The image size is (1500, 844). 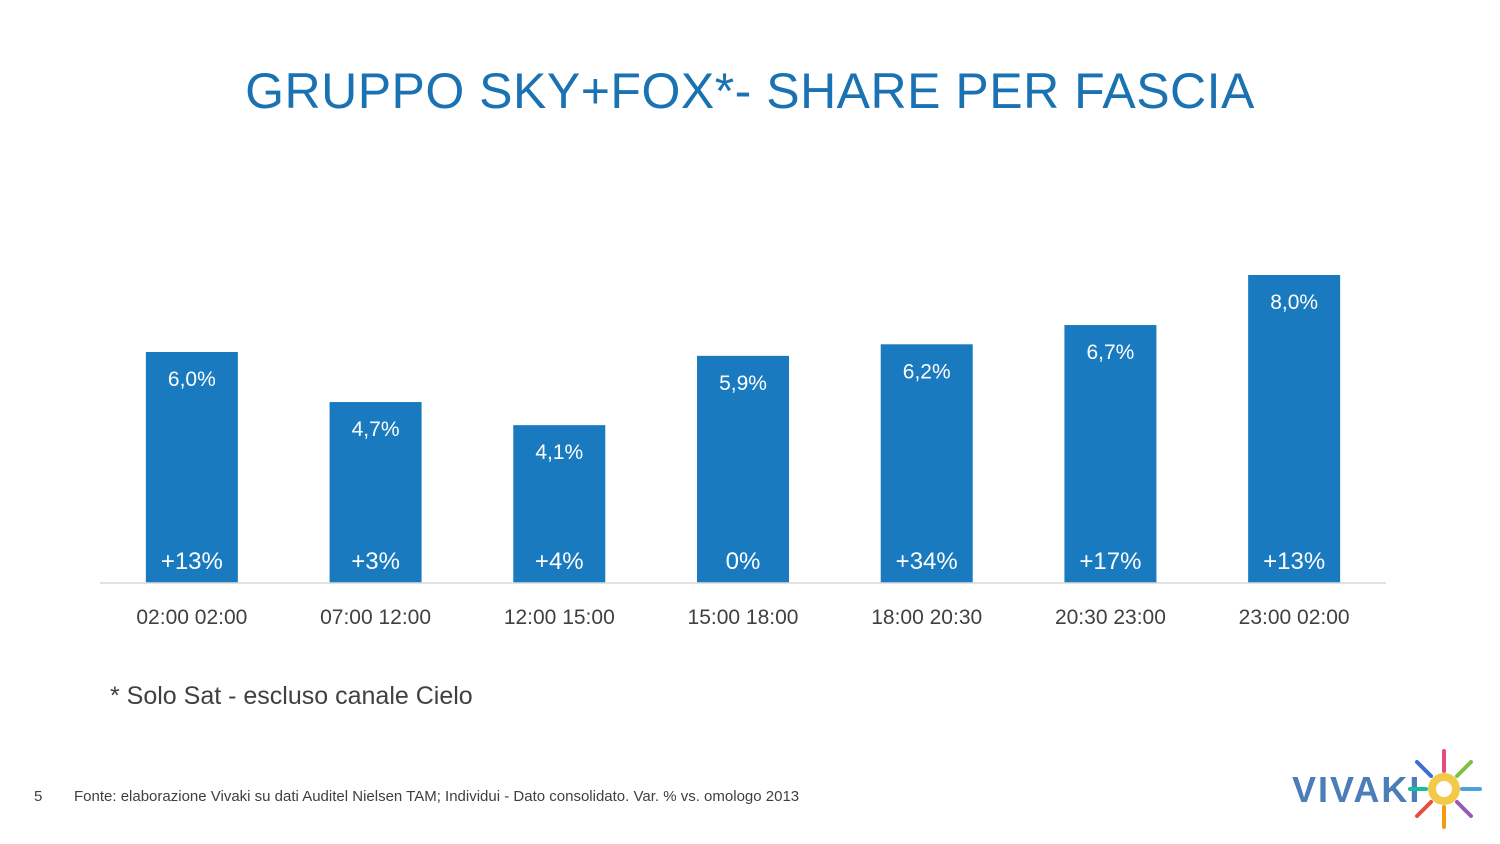 What do you see at coordinates (559, 561) in the screenshot?
I see `bar-variation-label: +4%` at bounding box center [559, 561].